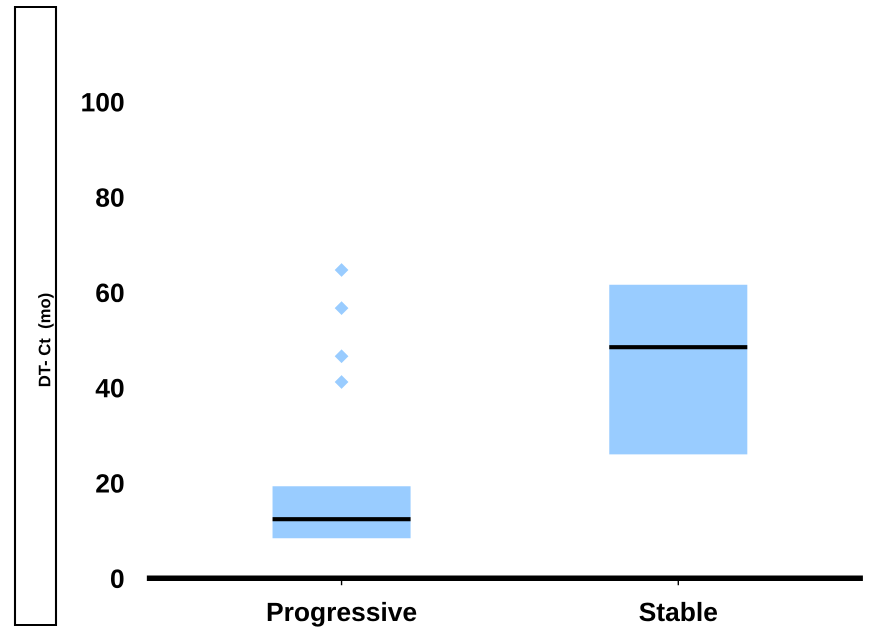  I want to click on y-axis-title: DT- Ct (mo), so click(46, 340).